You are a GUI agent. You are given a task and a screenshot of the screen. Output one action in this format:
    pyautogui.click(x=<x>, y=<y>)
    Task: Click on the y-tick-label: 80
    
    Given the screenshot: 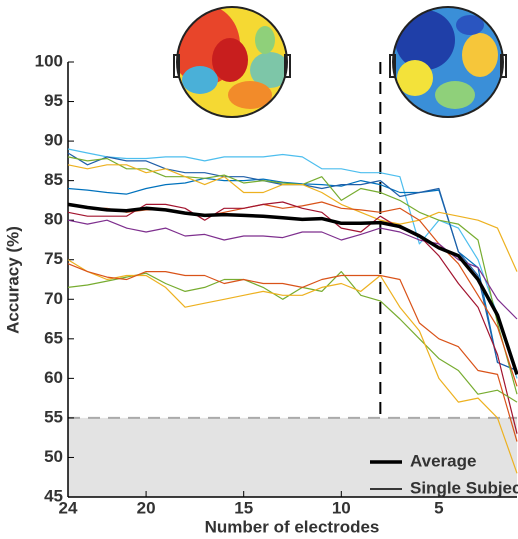 What is the action you would take?
    pyautogui.click(x=53, y=219)
    